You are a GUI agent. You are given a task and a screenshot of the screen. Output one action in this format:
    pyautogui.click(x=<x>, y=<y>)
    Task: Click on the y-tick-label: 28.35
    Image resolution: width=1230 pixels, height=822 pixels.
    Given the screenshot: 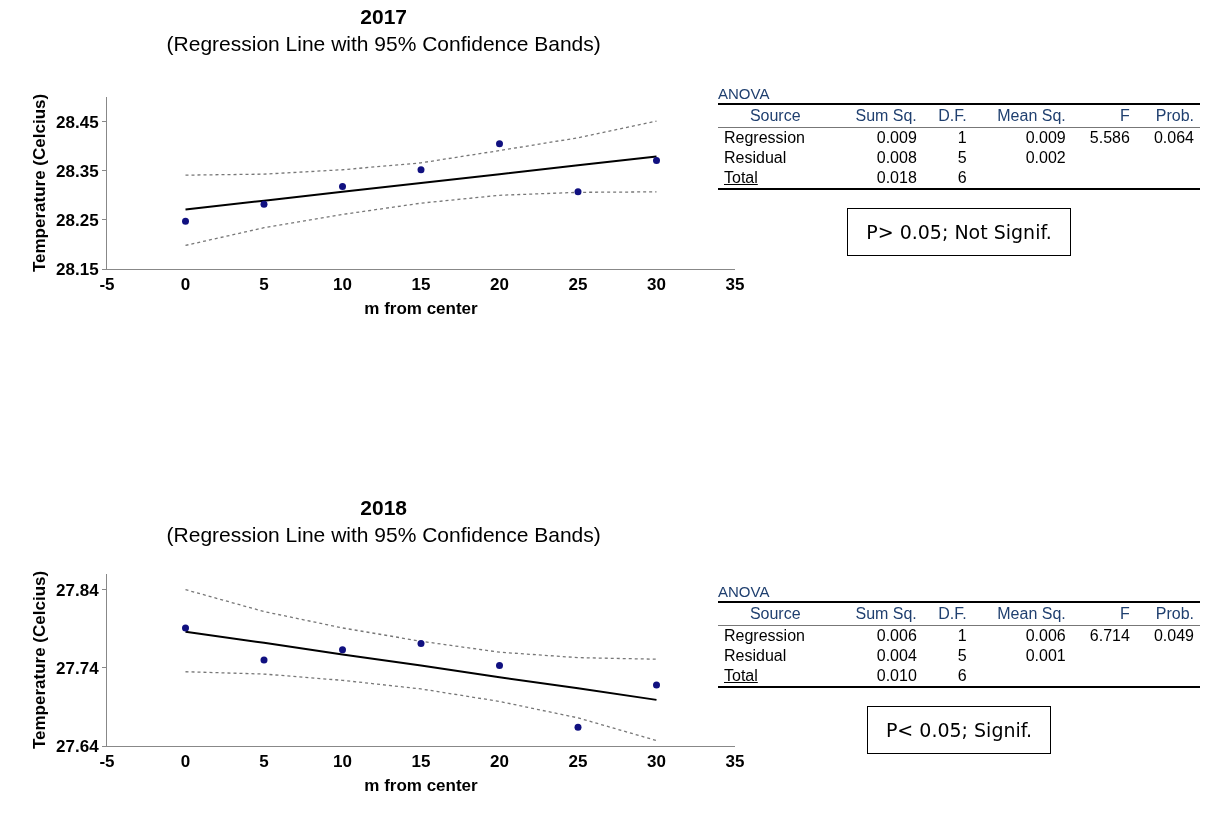 What is the action you would take?
    pyautogui.click(x=77, y=171)
    